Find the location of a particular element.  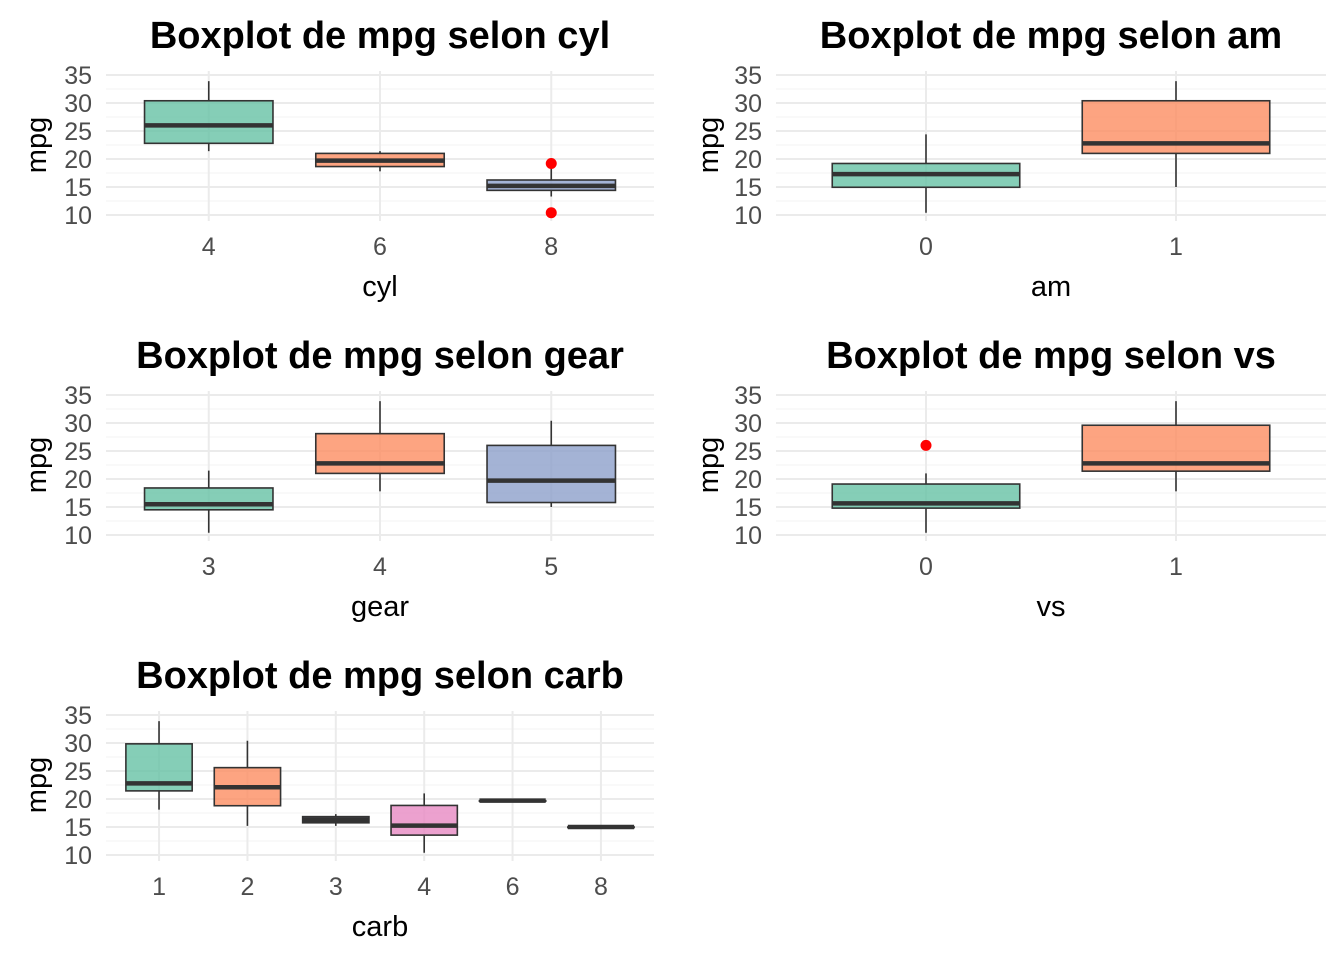

chart-title: Boxplot de mpg selon cyl is located at coordinates (380, 36).